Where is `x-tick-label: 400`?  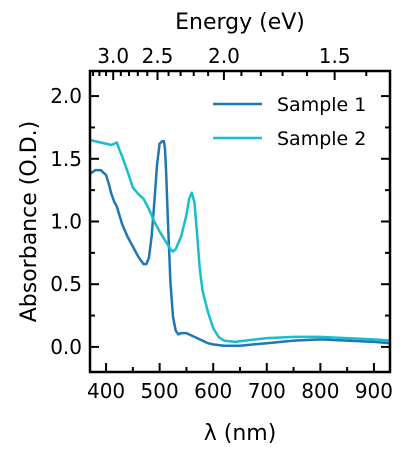 x-tick-label: 400 is located at coordinates (106, 391).